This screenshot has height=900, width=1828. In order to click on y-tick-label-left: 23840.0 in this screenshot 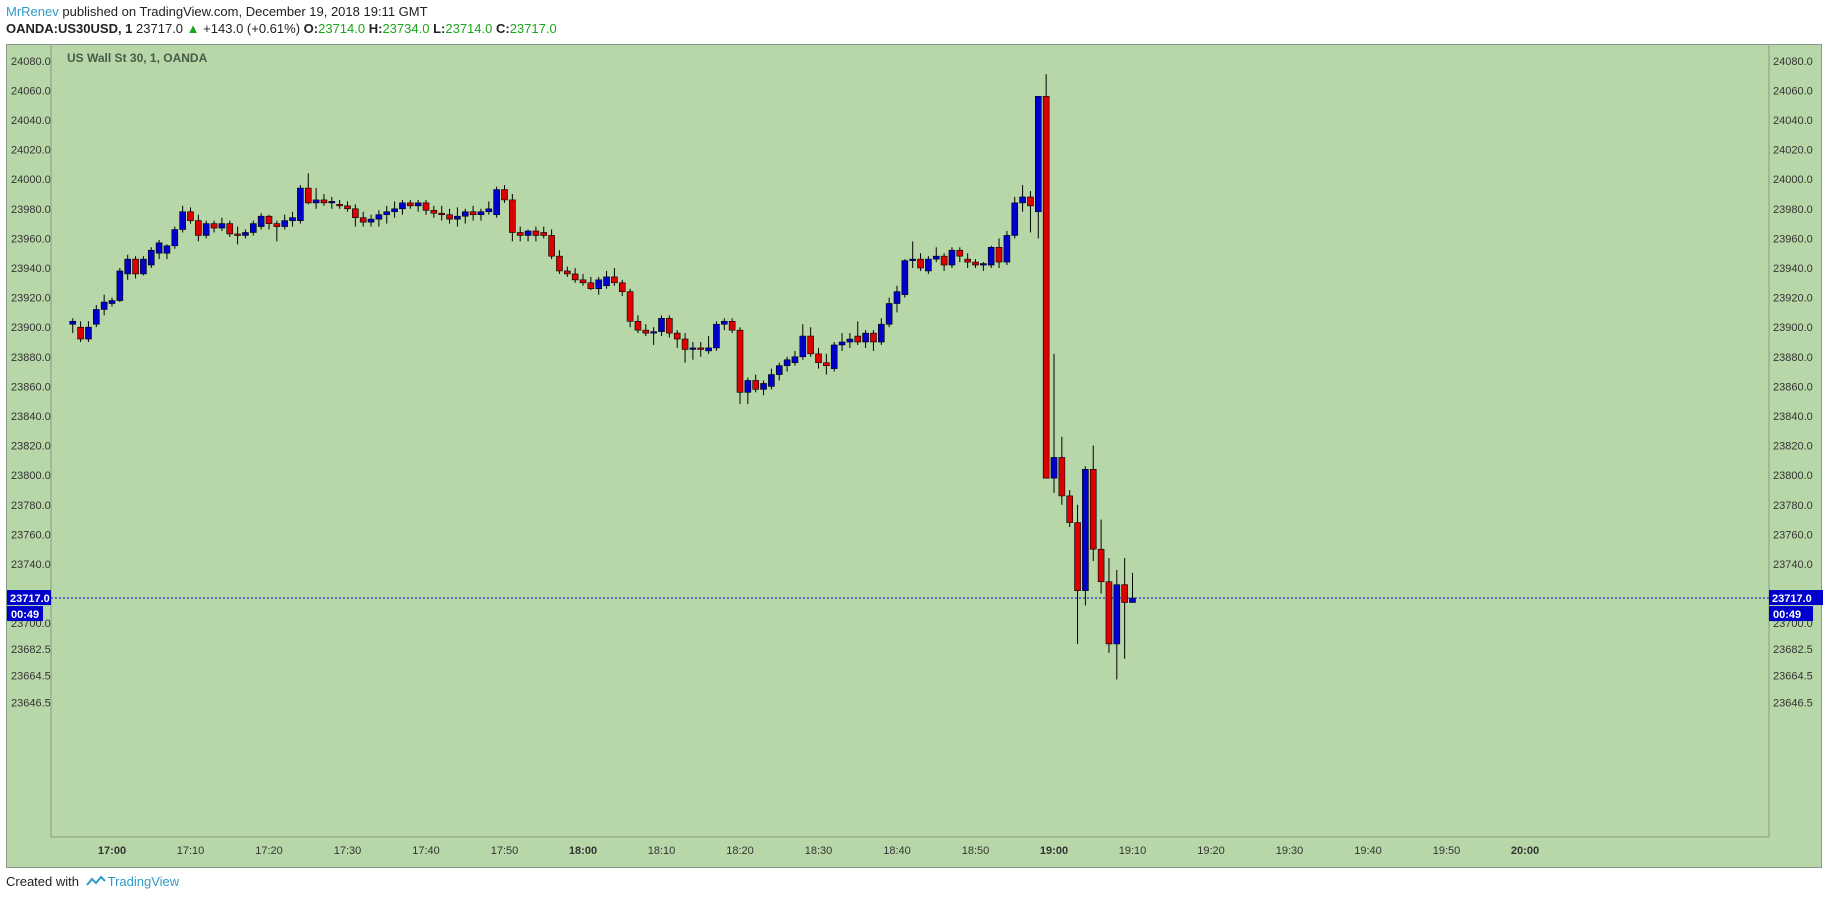, I will do `click(31, 417)`.